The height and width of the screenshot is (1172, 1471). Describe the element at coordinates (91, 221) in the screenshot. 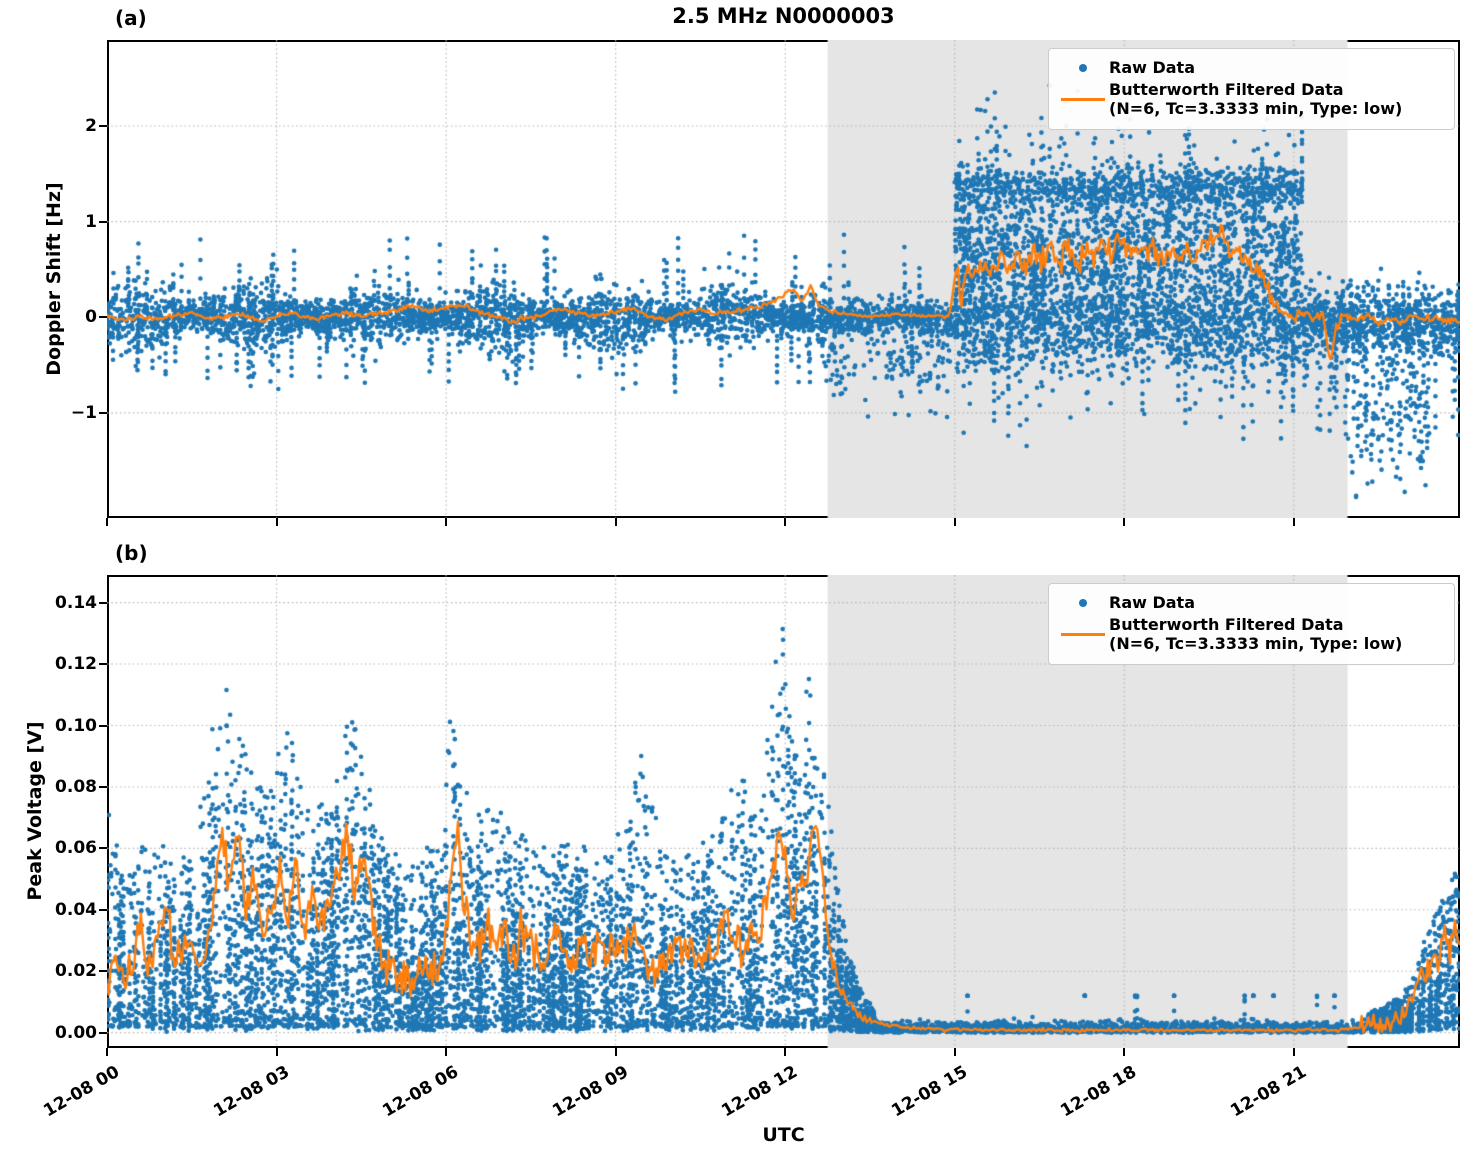

I see `y-tick-label: 1` at that location.